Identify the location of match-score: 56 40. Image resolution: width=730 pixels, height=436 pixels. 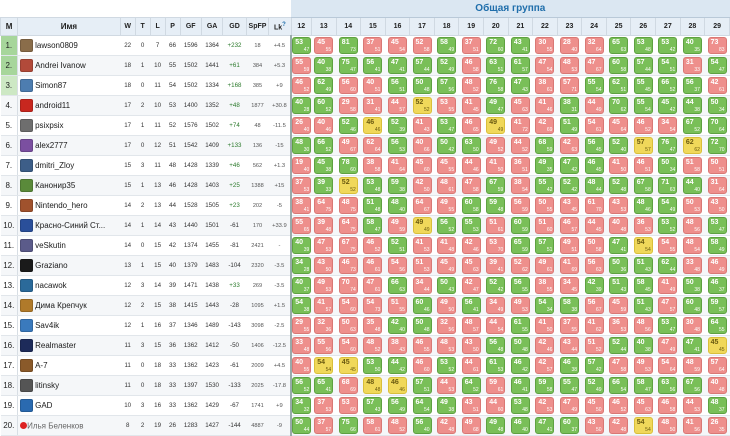
(422, 425).